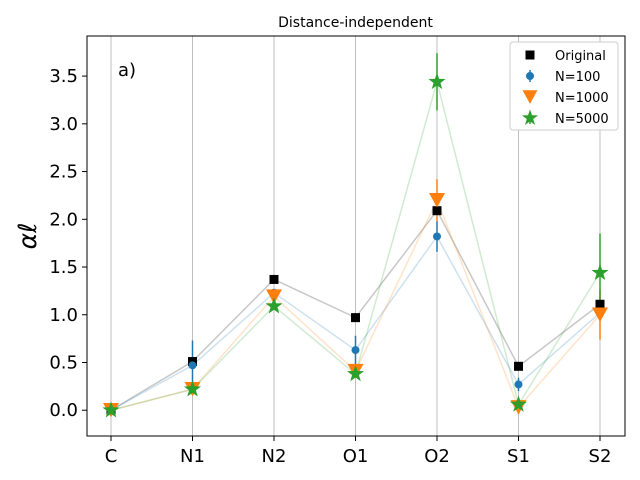 The image size is (640, 480). I want to click on data-point-3-O1, so click(355, 373).